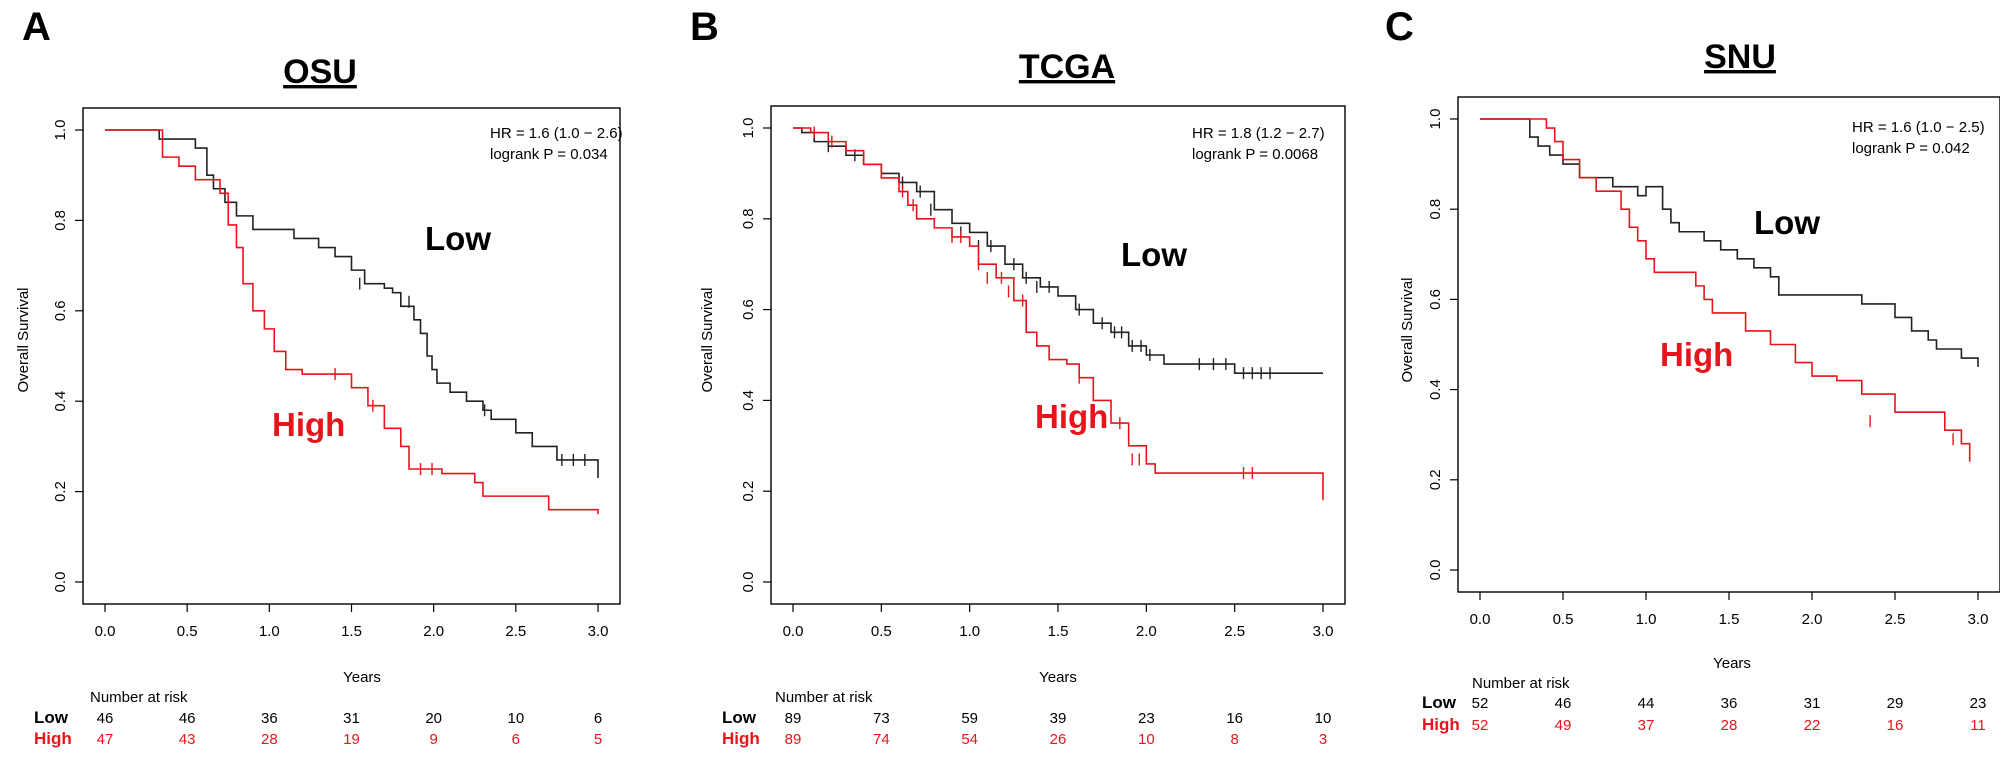 The height and width of the screenshot is (777, 2000). What do you see at coordinates (1435, 389) in the screenshot?
I see `panel-c-y-tick-label: 0.4` at bounding box center [1435, 389].